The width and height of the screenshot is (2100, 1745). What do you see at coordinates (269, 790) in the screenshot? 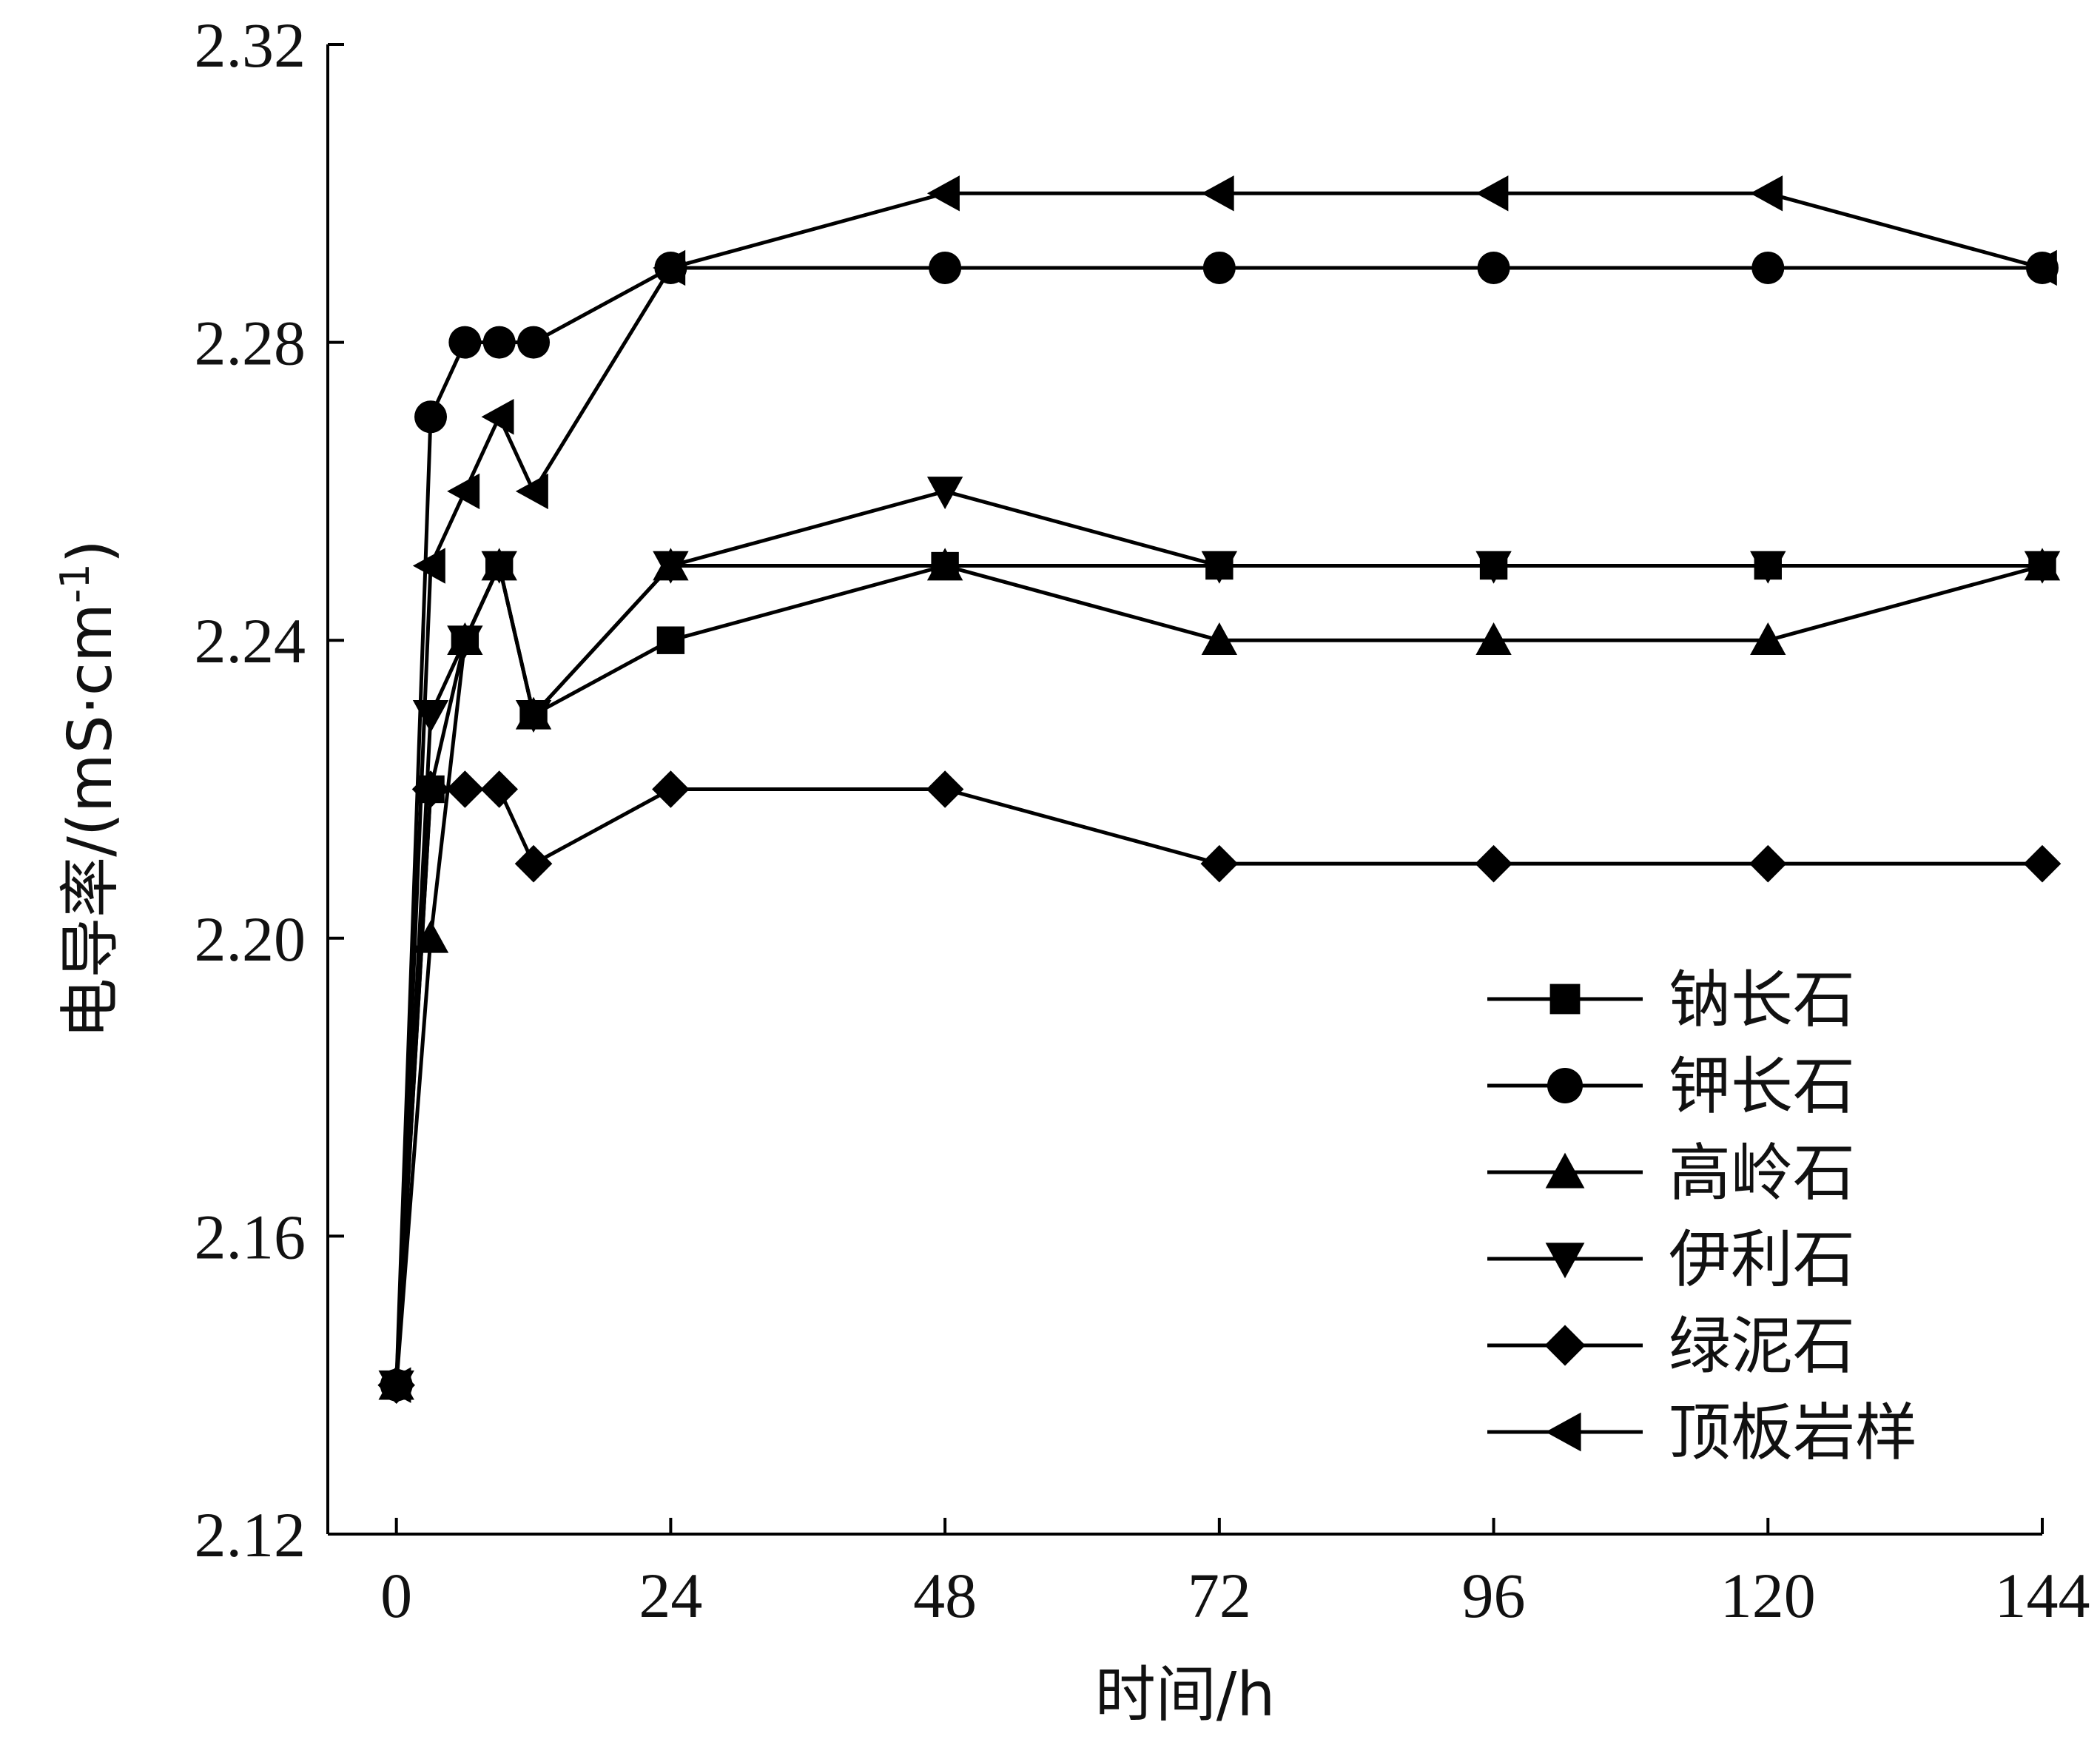
I see `y-ticks: 2.12 2.16 2.20 2.24 2.28 2.32` at bounding box center [269, 790].